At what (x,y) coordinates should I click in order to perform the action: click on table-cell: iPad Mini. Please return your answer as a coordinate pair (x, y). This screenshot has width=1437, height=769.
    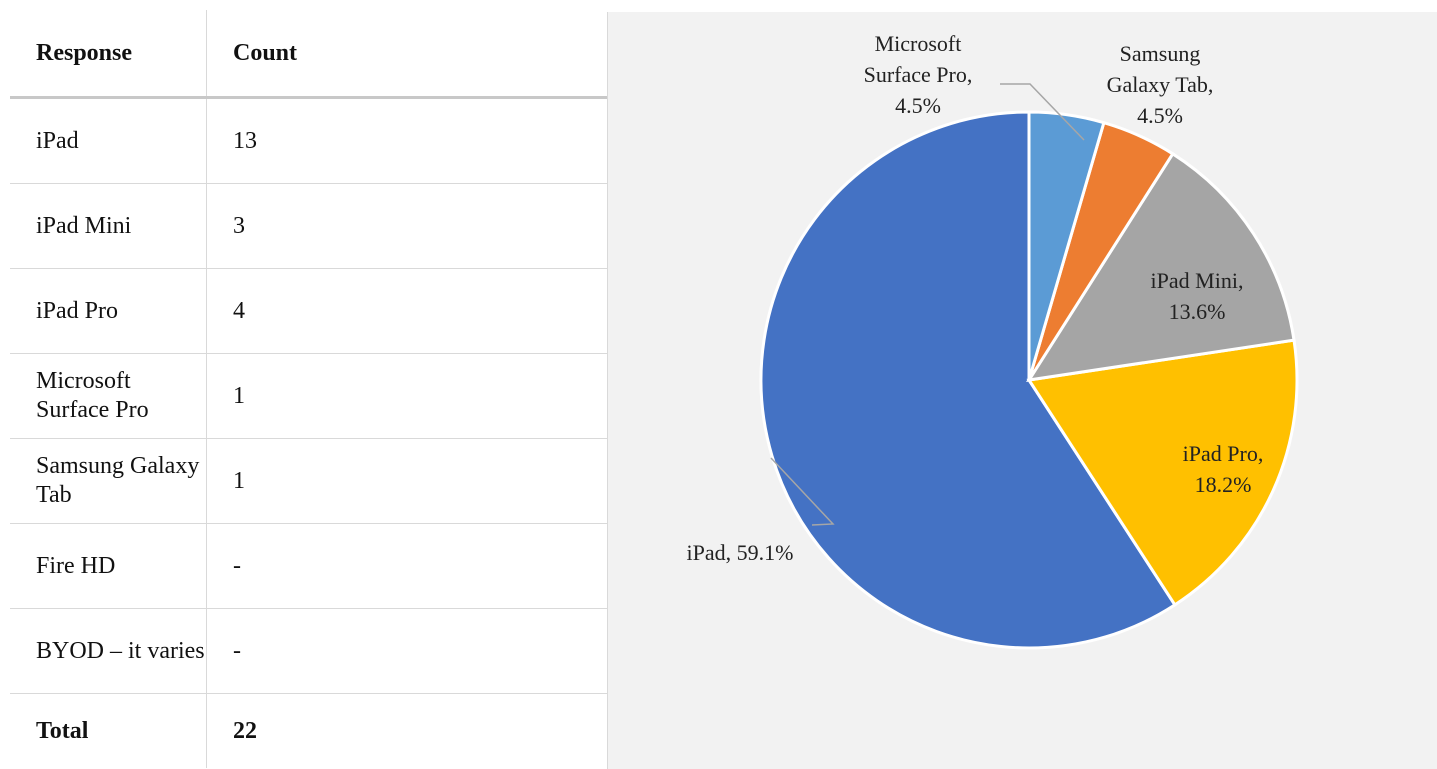
    Looking at the image, I should click on (108, 226).